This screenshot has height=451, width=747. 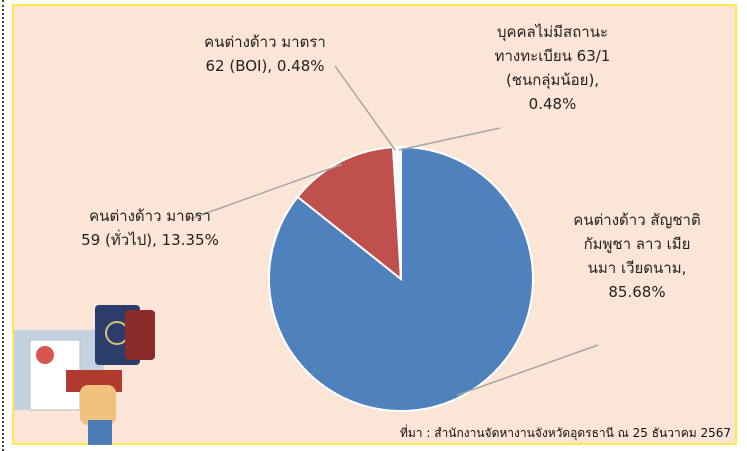 I want to click on slice-label: คนต่างด้าว มาตรา 59 (ทั่วไป), 13.35%, so click(x=150, y=228).